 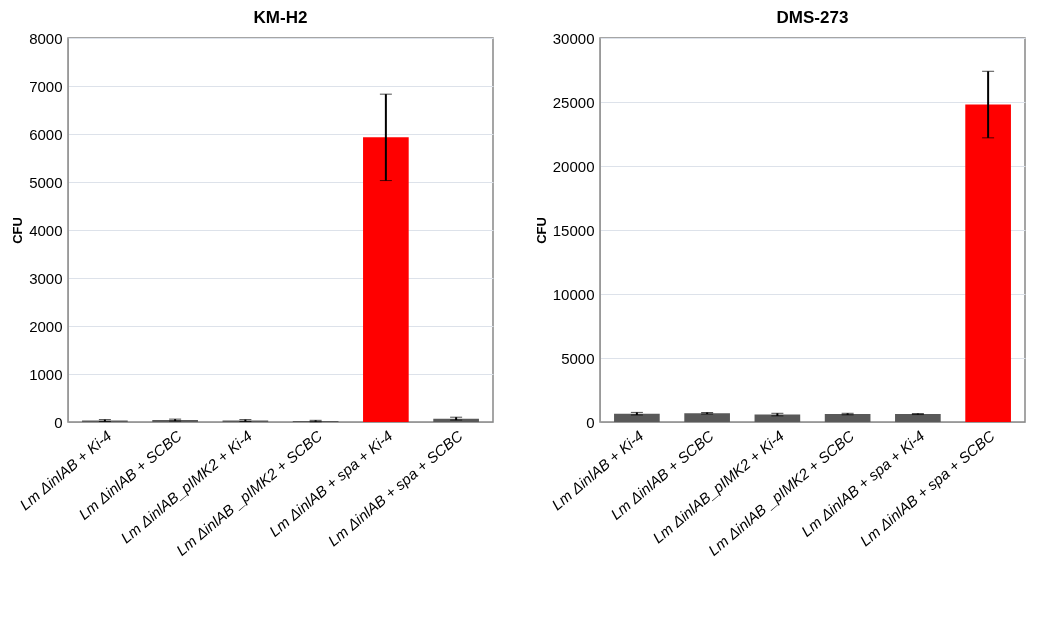 I want to click on y-tick-label: 10000, so click(x=573, y=294).